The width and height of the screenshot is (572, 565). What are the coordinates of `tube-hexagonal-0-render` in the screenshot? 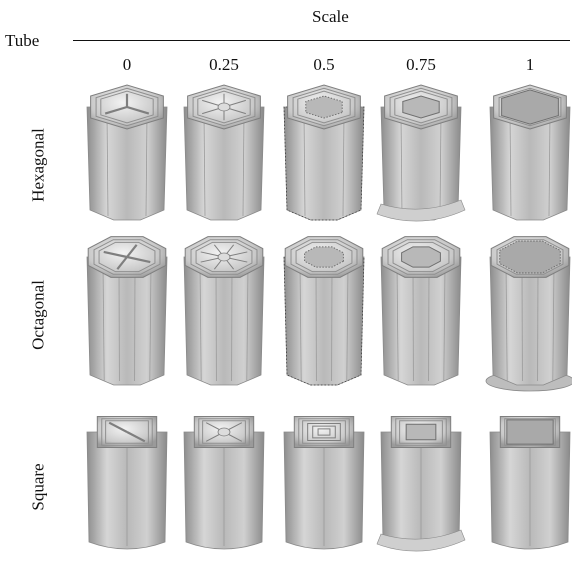 It's located at (127, 152).